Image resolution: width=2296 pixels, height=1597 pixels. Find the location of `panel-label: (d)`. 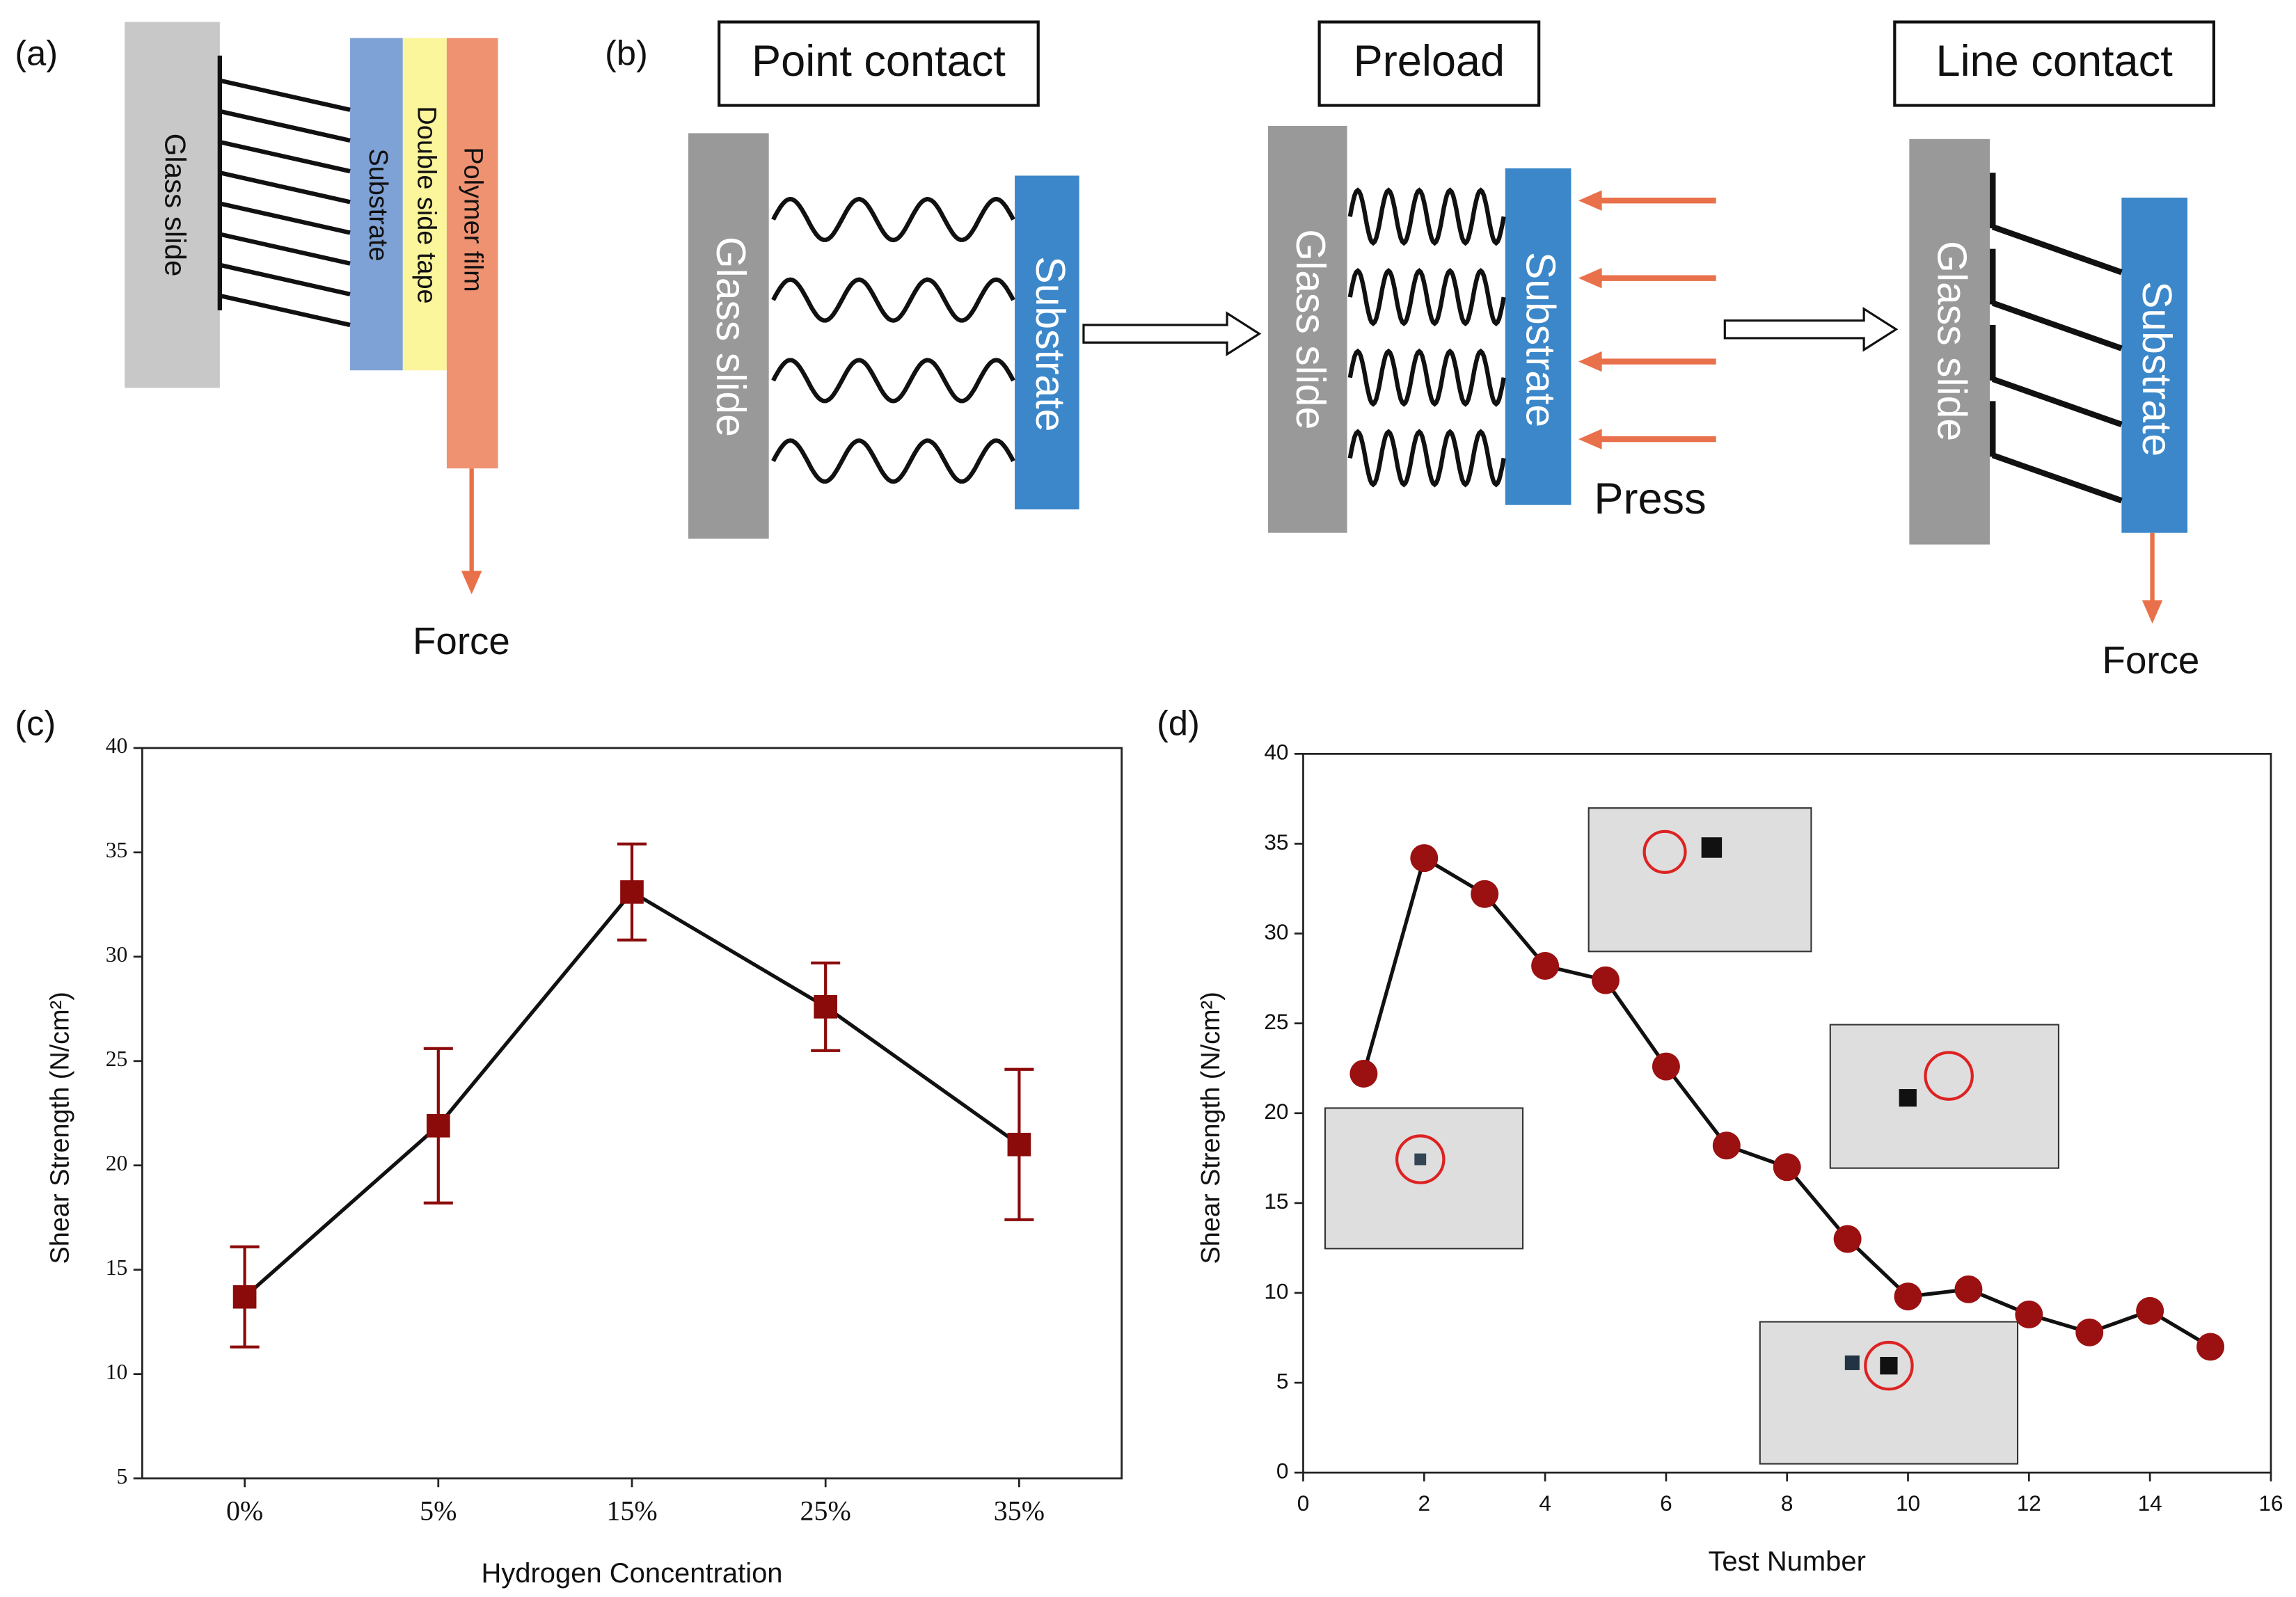

panel-label: (d) is located at coordinates (1178, 724).